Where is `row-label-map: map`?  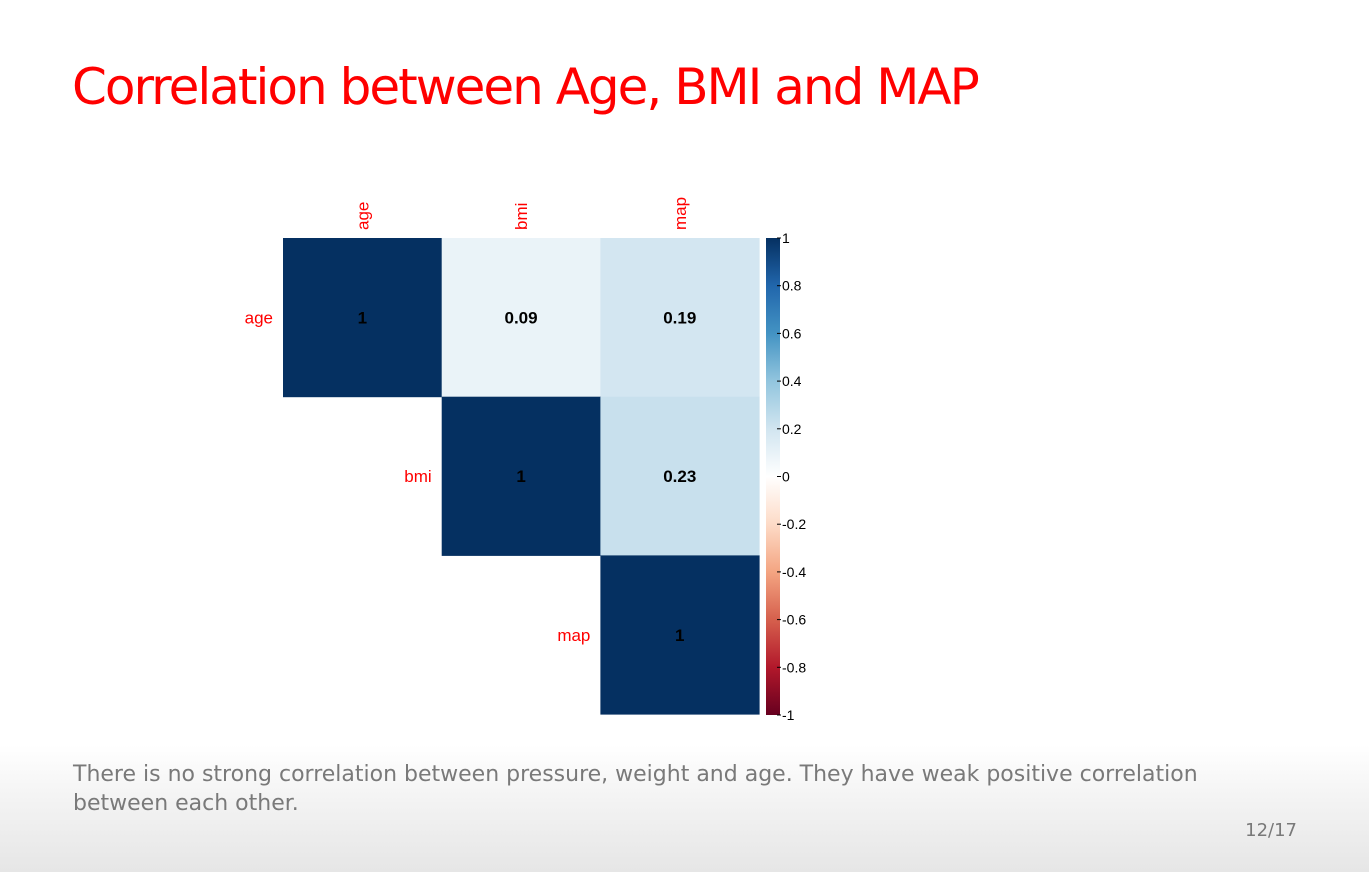 row-label-map: map is located at coordinates (573, 635).